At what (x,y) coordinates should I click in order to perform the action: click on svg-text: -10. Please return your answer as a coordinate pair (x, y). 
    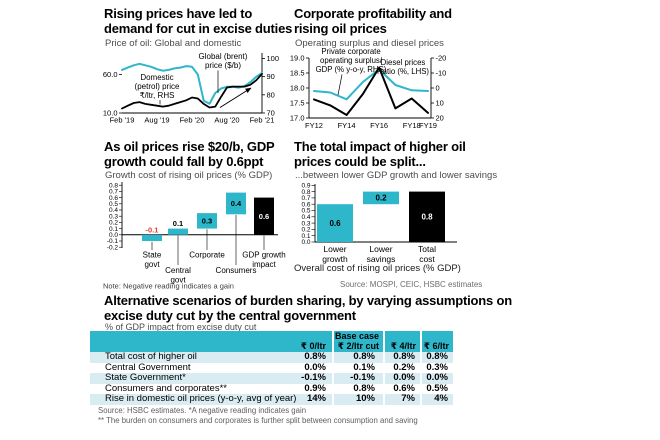
    Looking at the image, I should click on (441, 73).